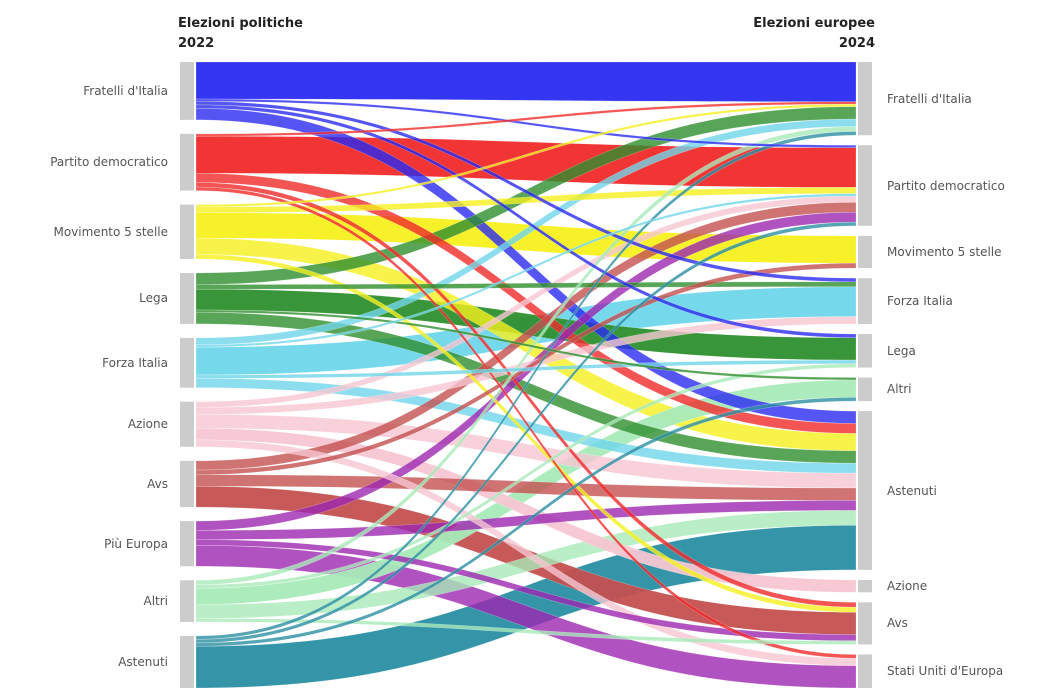 This screenshot has height=688, width=1040. Describe the element at coordinates (240, 23) in the screenshot. I see `left-title-line1: Elezioni politiche` at that location.